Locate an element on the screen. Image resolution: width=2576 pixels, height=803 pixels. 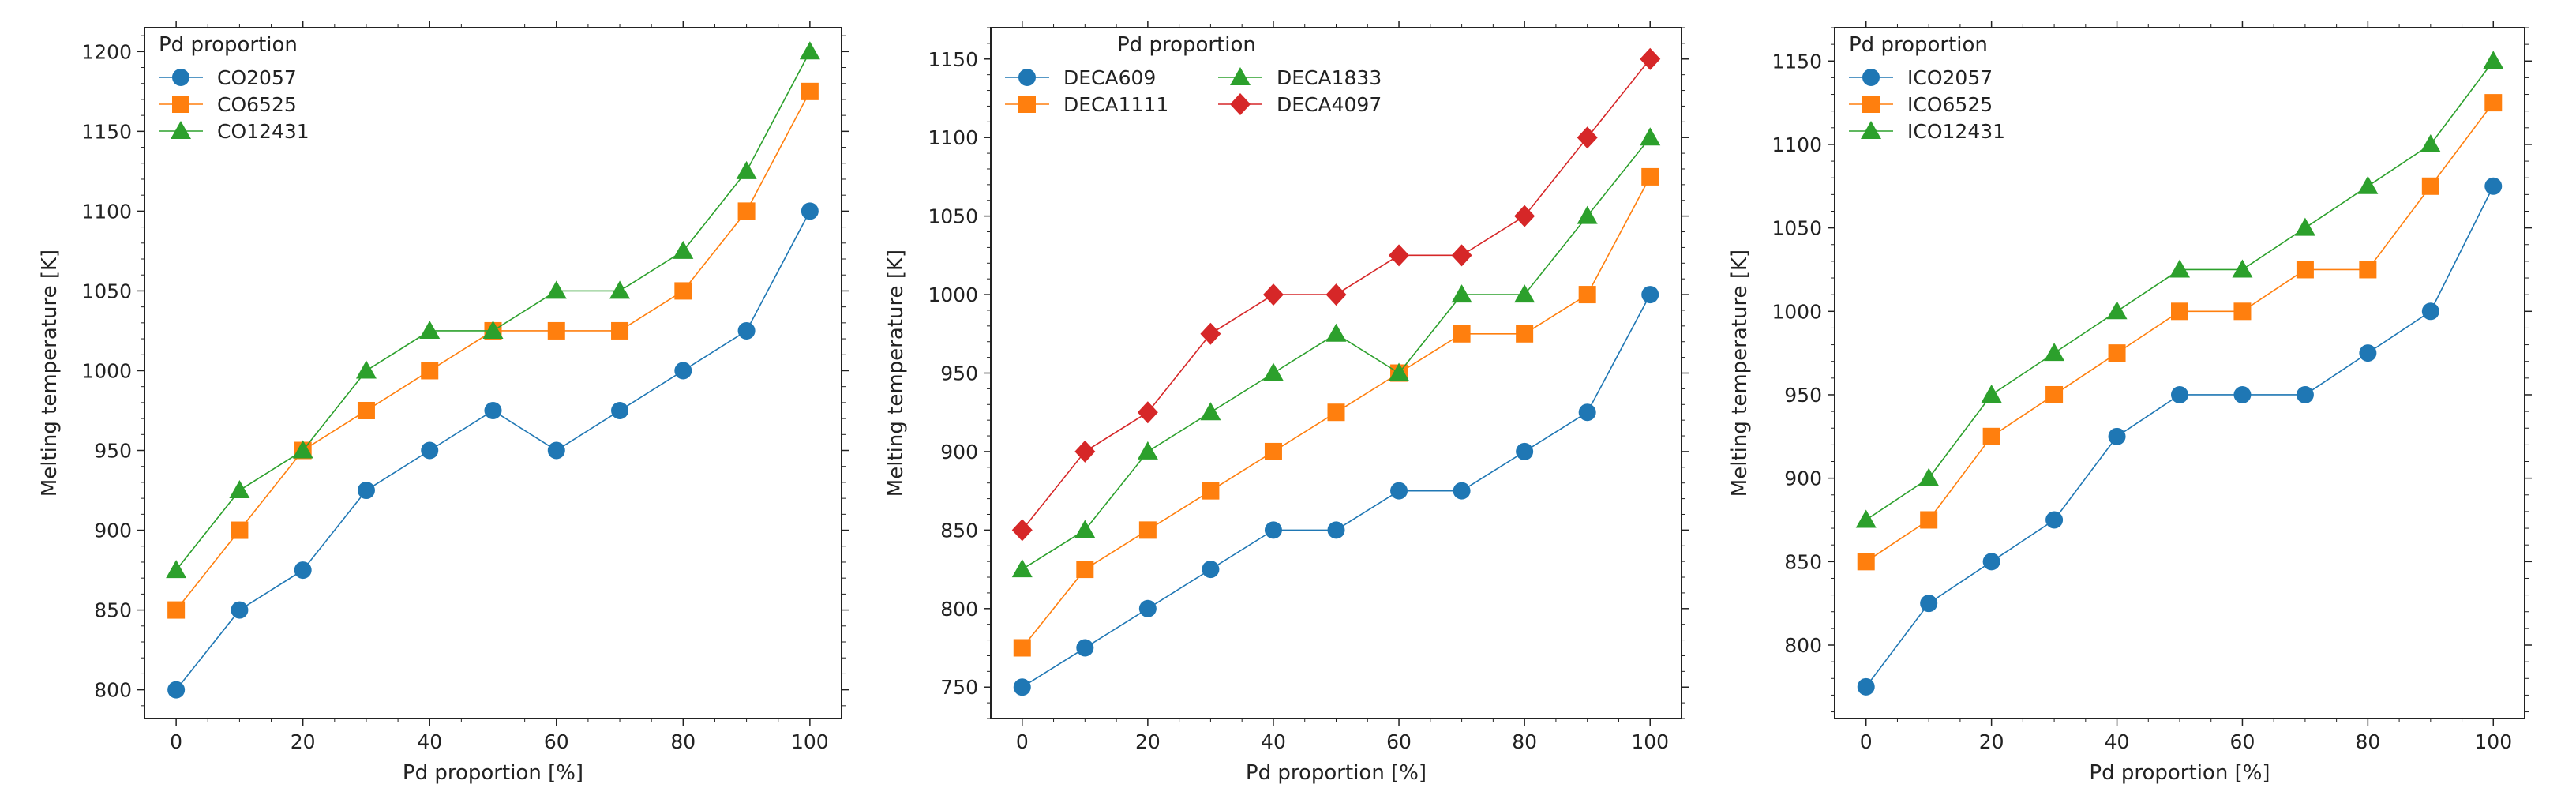
legend-item-ICO6525: ICO6525 is located at coordinates (1921, 104).